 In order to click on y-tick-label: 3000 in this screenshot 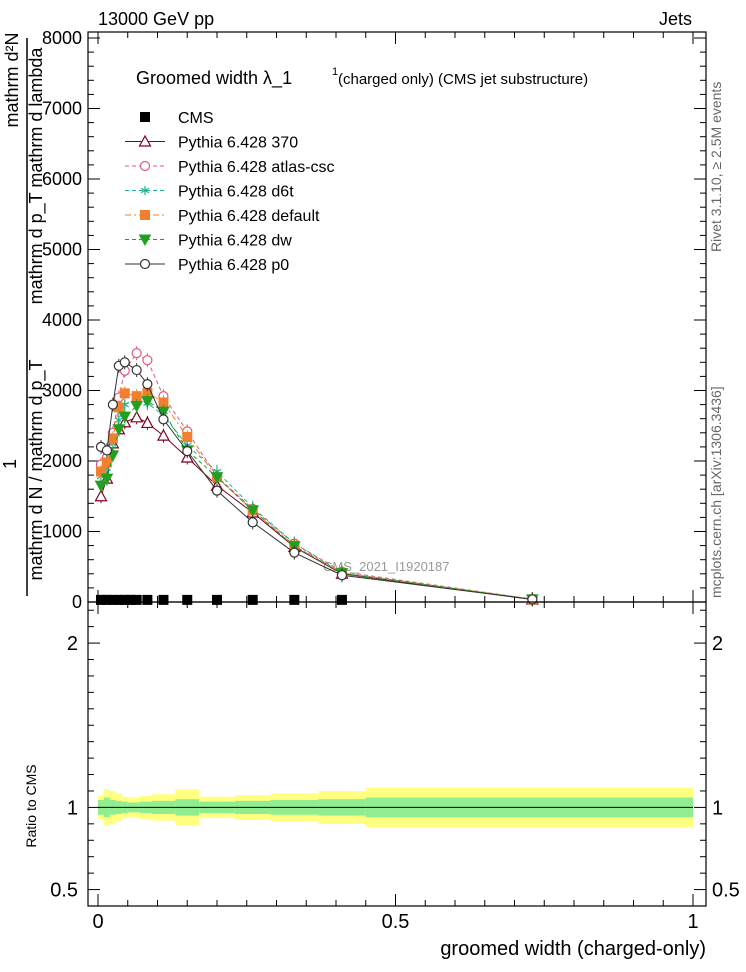, I will do `click(62, 391)`.